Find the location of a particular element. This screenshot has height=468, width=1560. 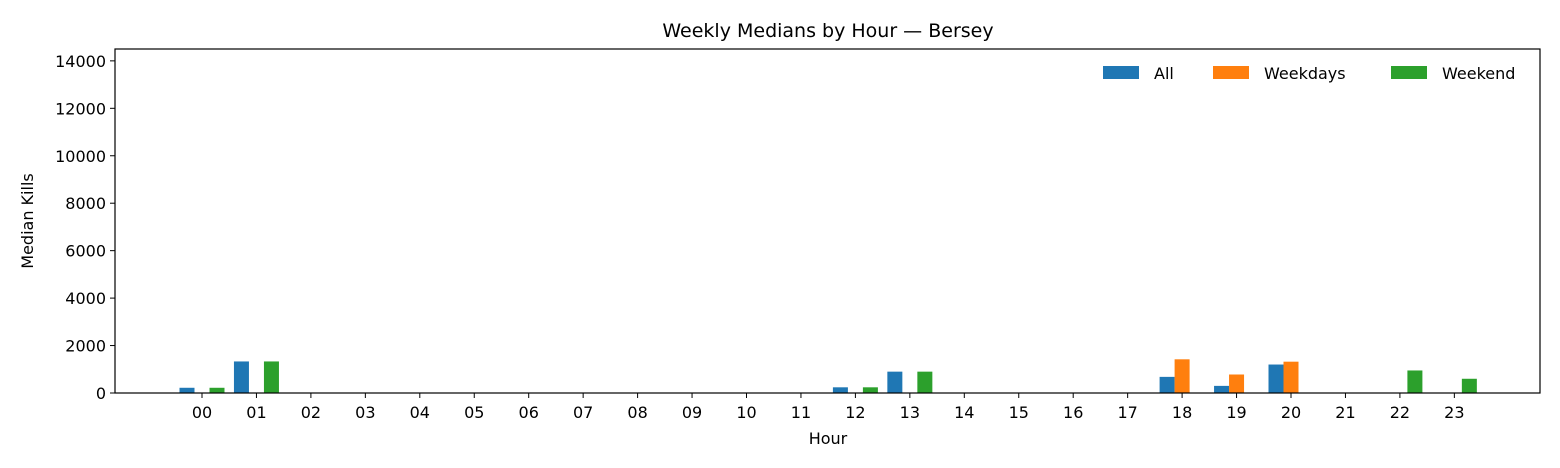

bars-layer is located at coordinates (828, 376).